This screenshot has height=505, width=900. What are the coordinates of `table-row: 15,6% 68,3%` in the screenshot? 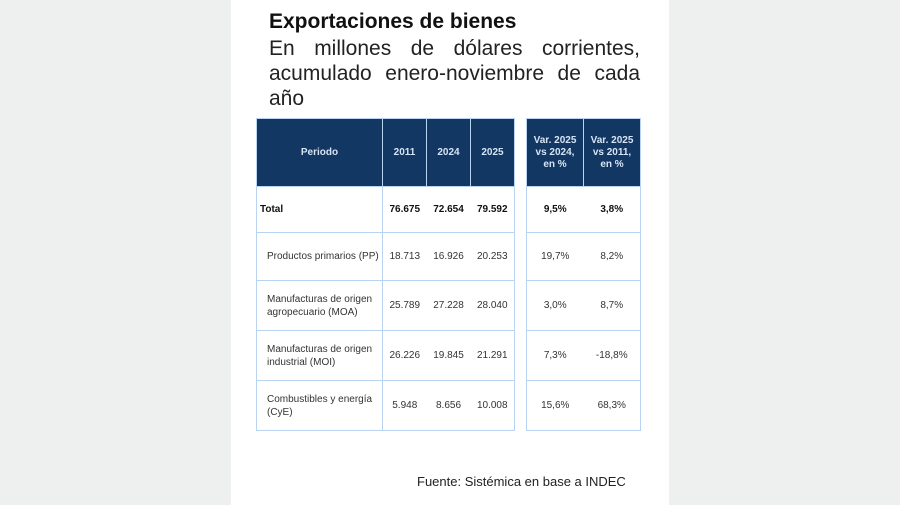 It's located at (583, 405).